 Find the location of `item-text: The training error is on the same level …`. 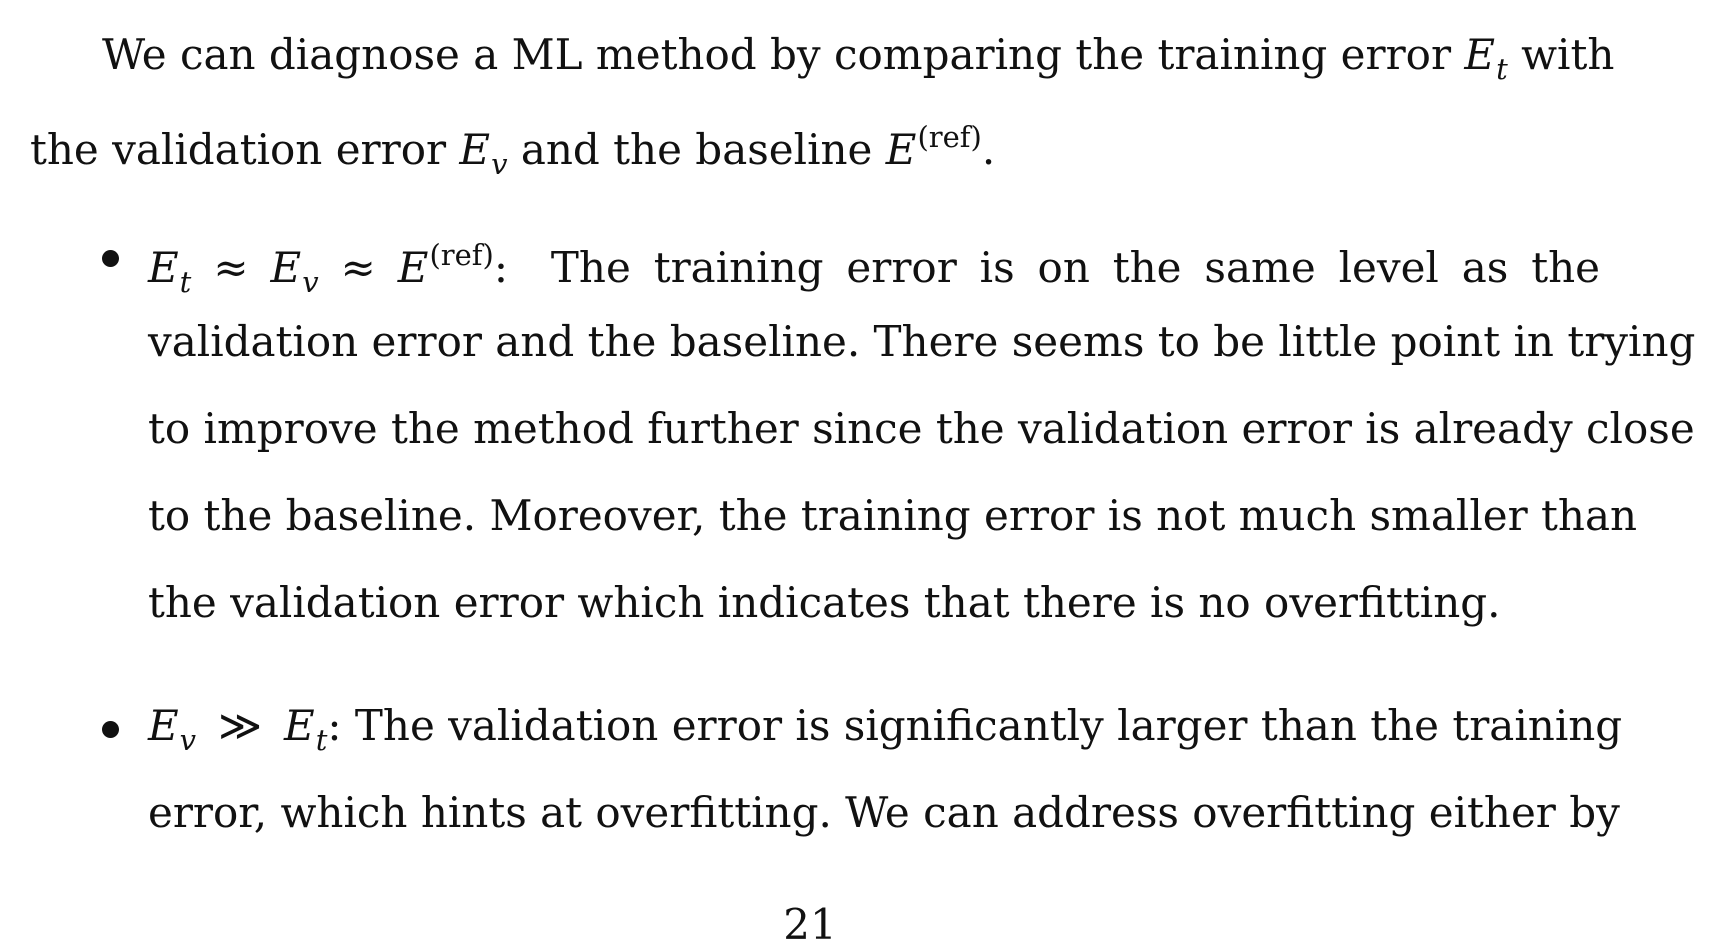

item-text: The training error is on the same level … is located at coordinates (1075, 267).